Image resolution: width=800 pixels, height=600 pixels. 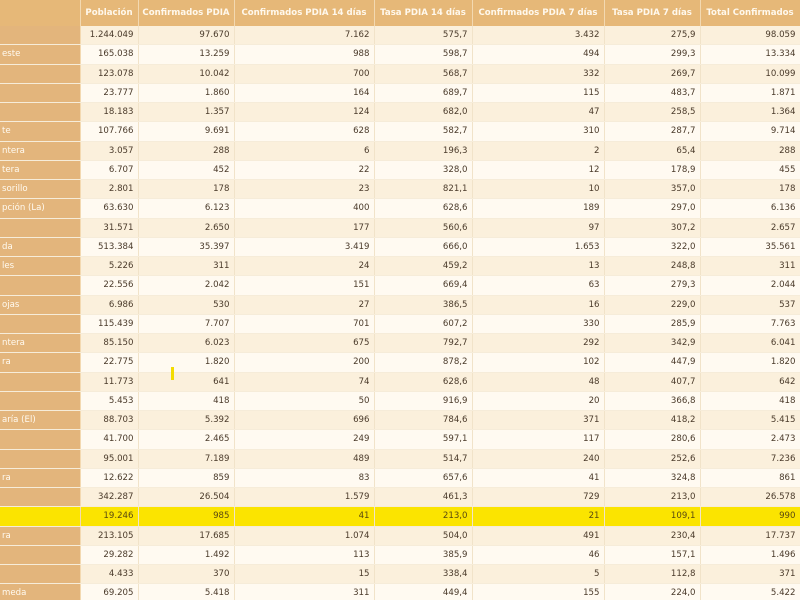 I want to click on table-row: sorillo 2.801 178 23 821,1 10 357,0 178, so click(x=400, y=189).